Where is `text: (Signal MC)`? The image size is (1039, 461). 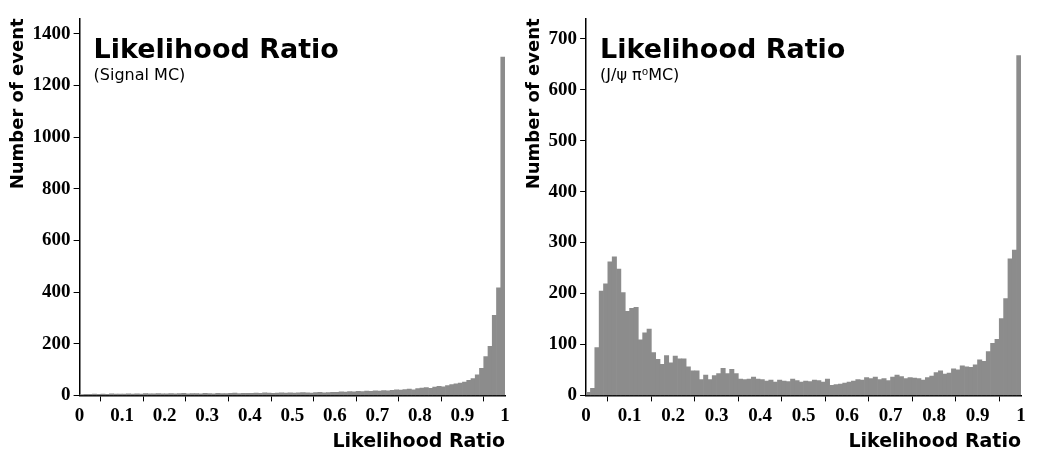
text: (Signal MC) is located at coordinates (139, 75).